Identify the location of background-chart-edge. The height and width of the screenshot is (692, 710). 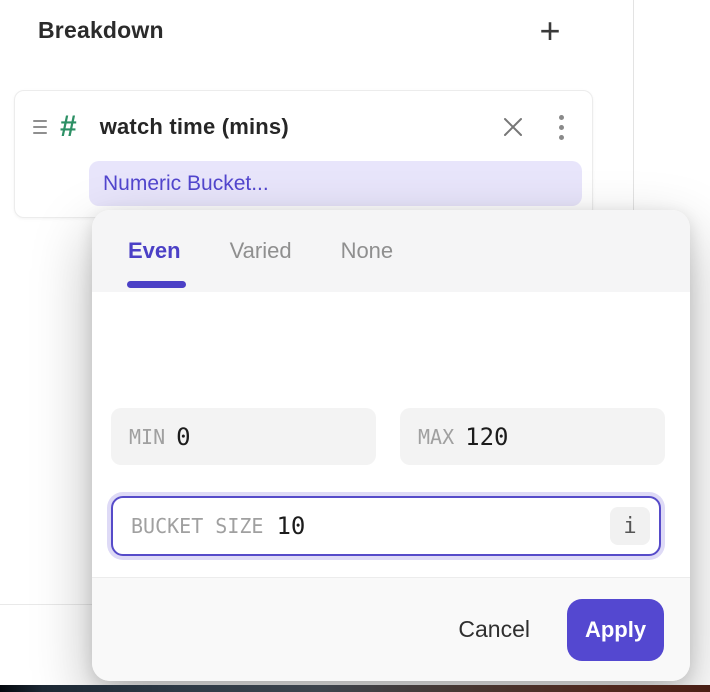
(355, 688).